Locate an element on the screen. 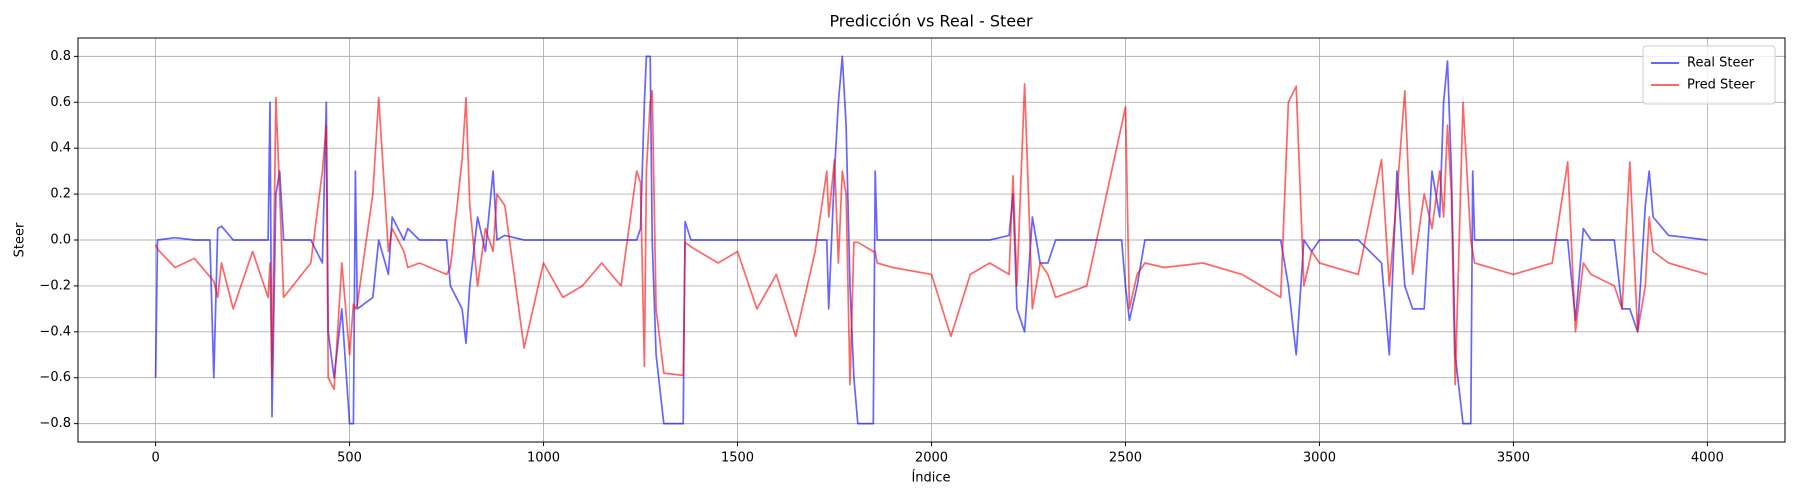 The width and height of the screenshot is (1800, 500). y-tick-label: 0.8 is located at coordinates (60, 56).